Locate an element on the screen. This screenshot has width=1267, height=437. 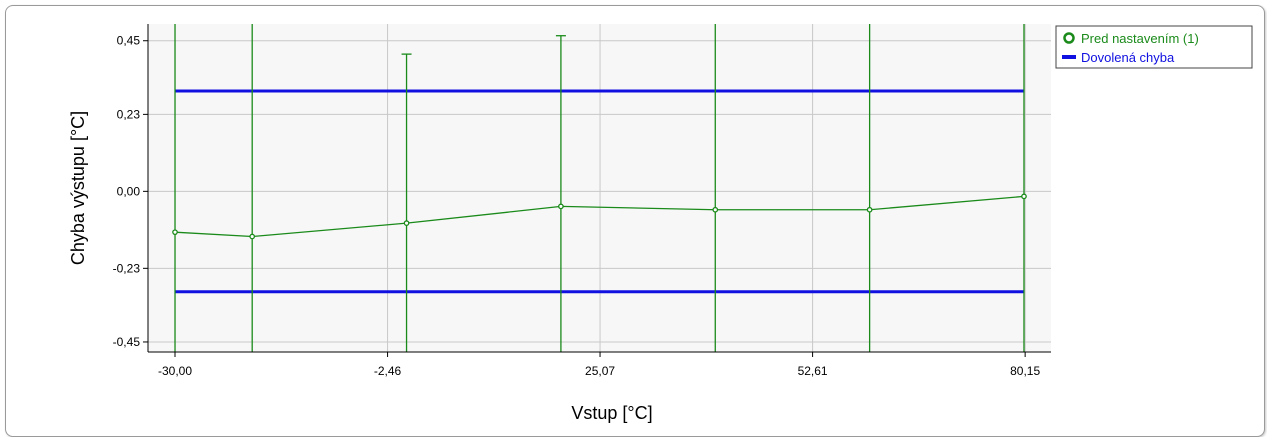
y-tick-label-2: 0,00 is located at coordinates (129, 191).